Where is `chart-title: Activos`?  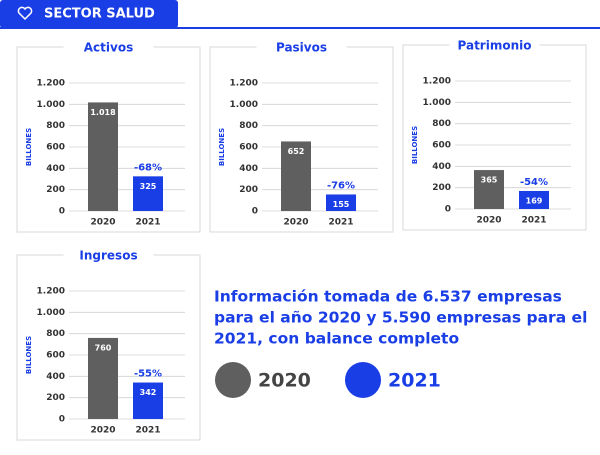
chart-title: Activos is located at coordinates (108, 48).